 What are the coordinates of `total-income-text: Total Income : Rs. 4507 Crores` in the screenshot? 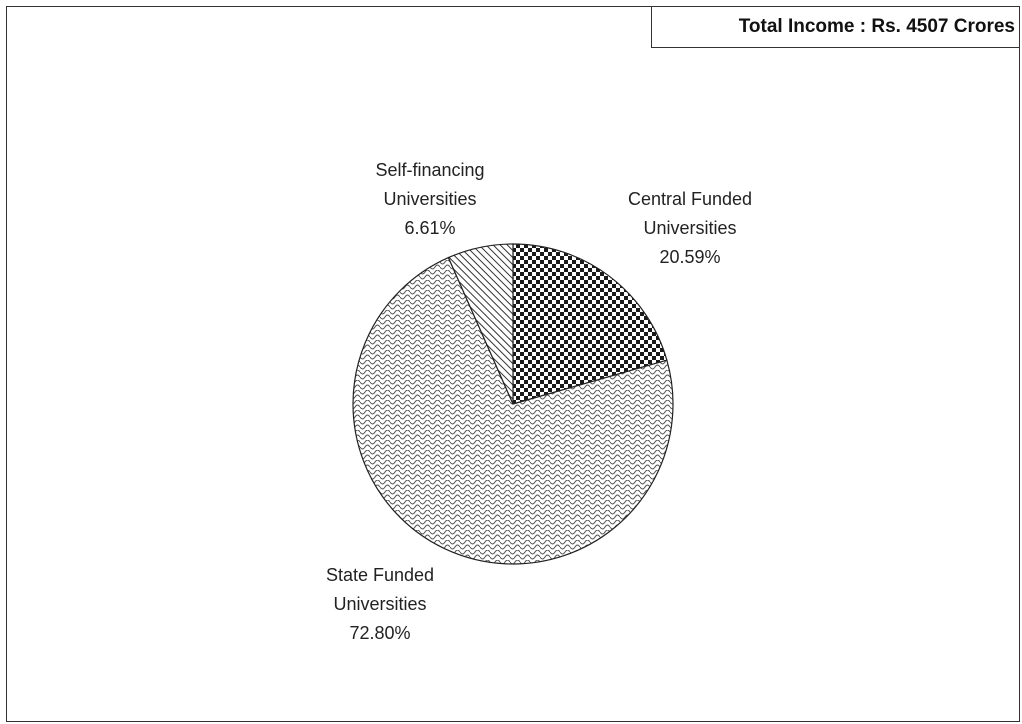 It's located at (876, 26).